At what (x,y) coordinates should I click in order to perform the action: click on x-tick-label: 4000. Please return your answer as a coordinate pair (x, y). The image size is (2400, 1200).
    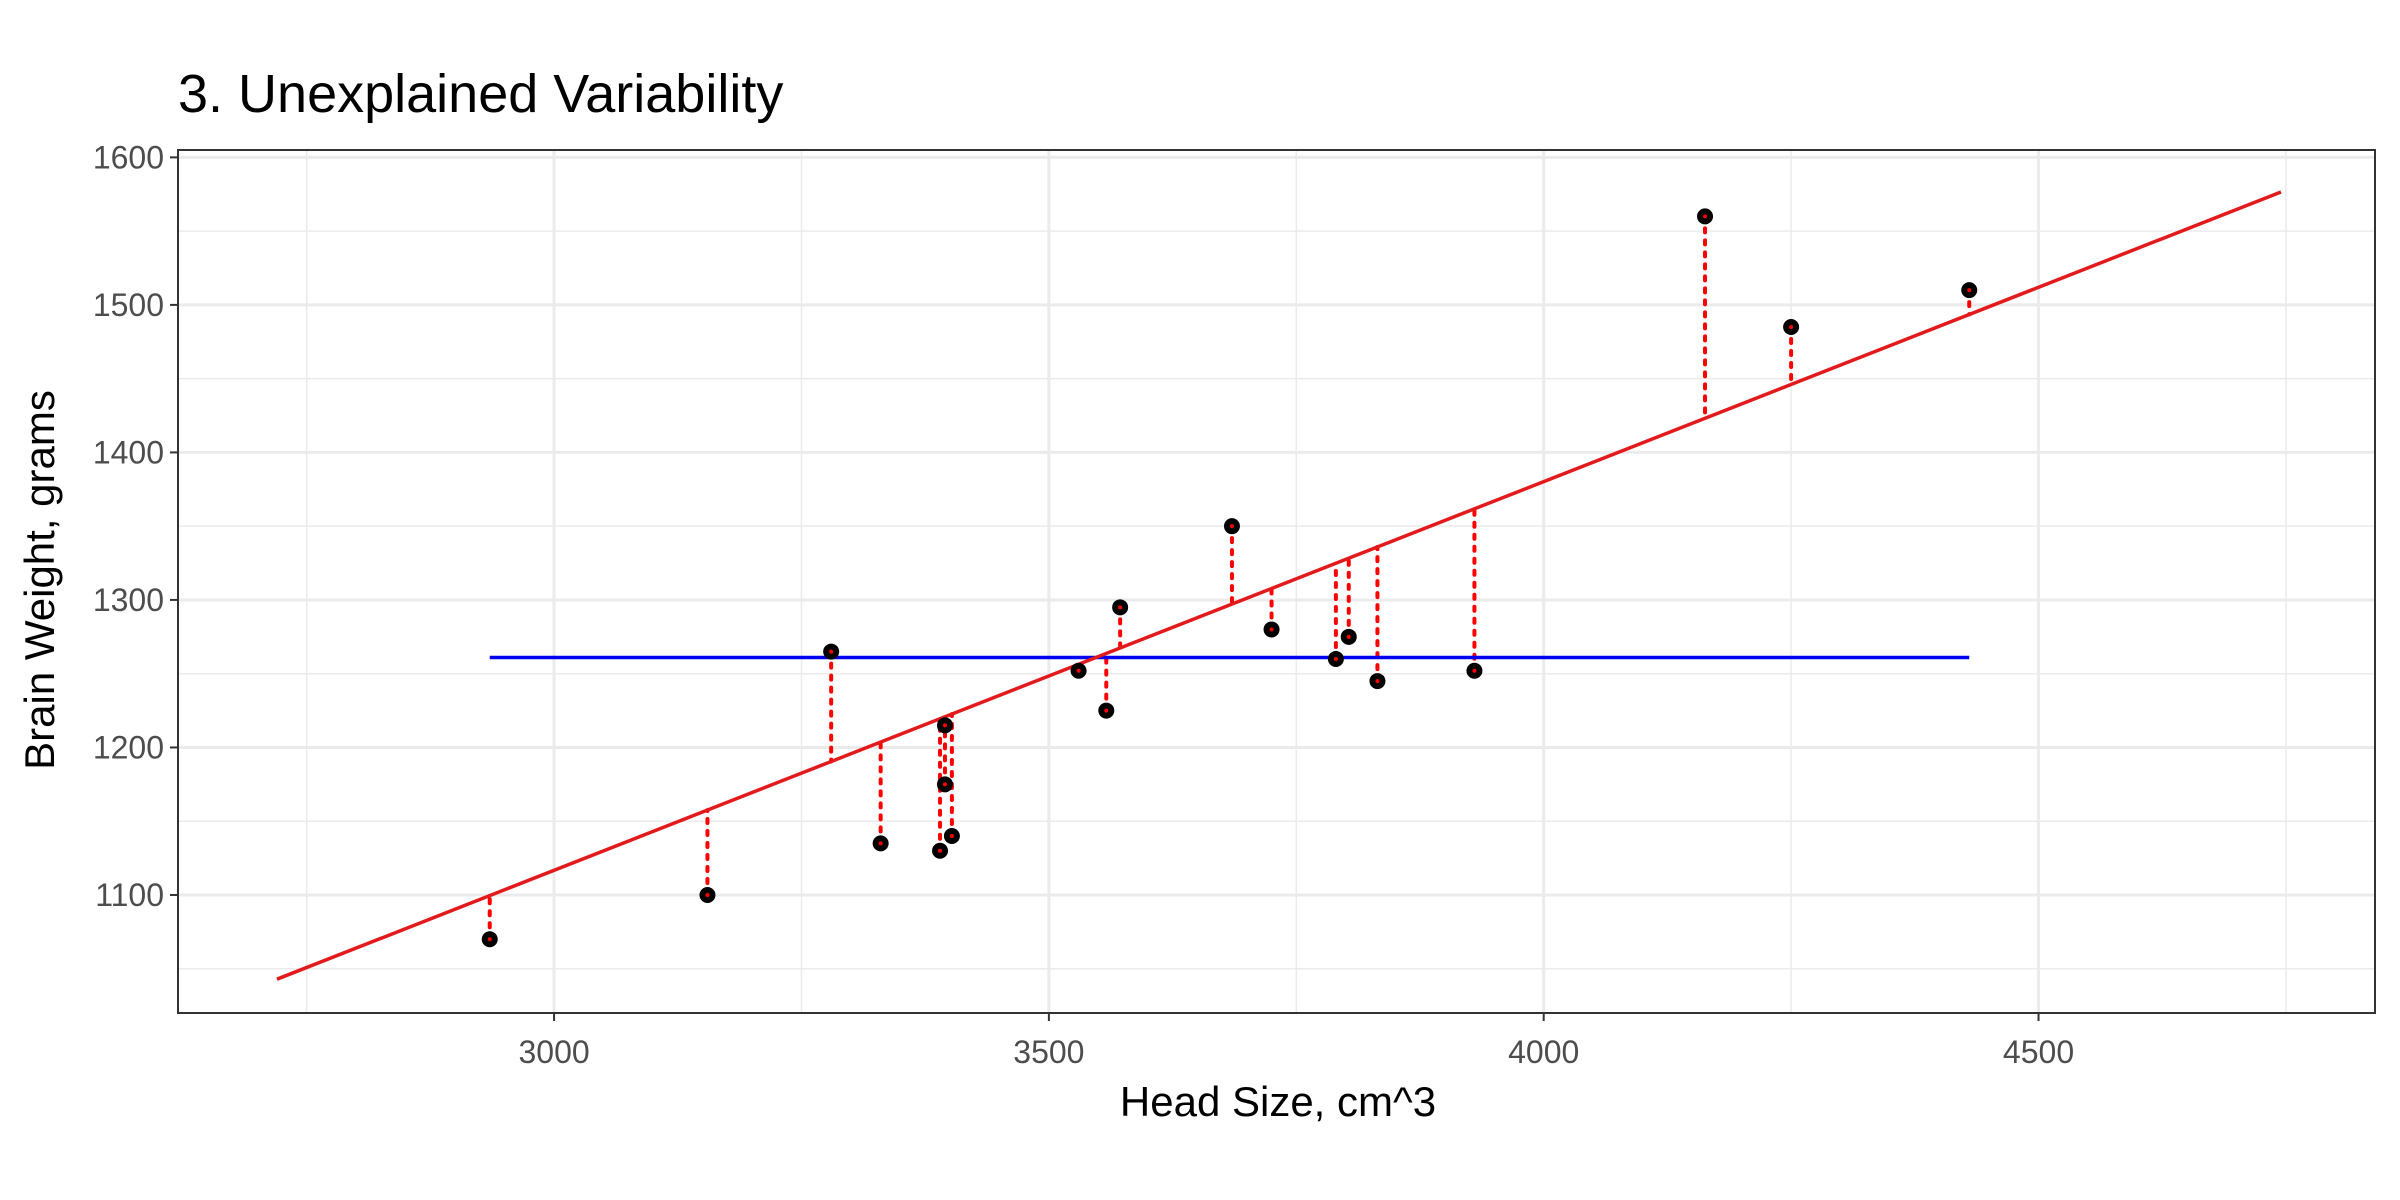
    Looking at the image, I should click on (1543, 1052).